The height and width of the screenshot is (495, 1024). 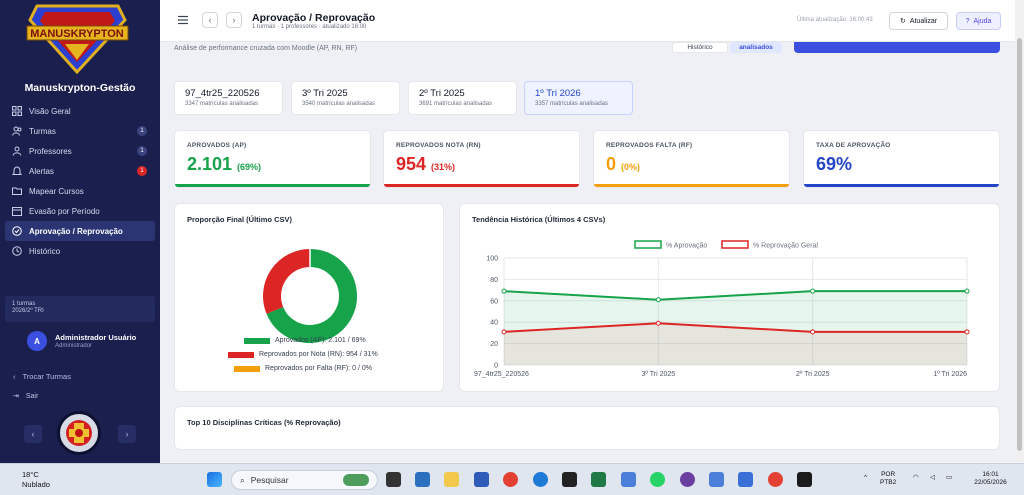 What do you see at coordinates (888, 479) in the screenshot?
I see `keyboard-language: POR PTB2` at bounding box center [888, 479].